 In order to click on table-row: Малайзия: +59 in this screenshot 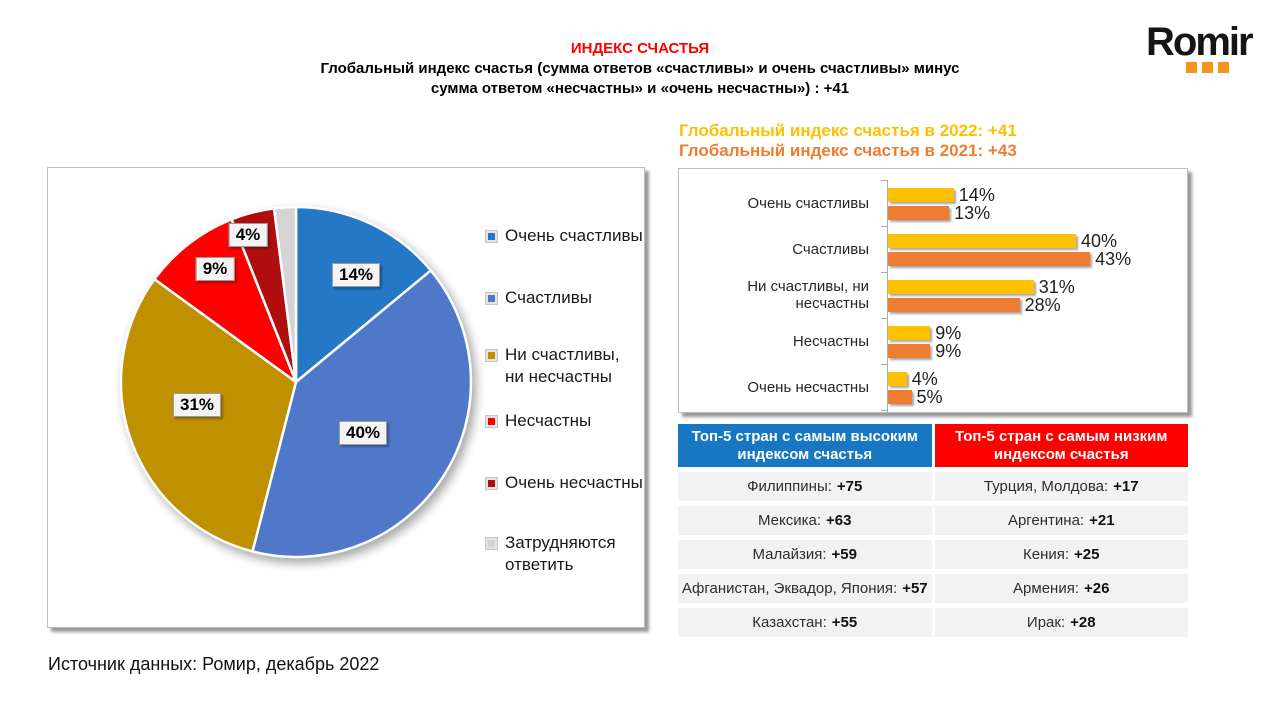, I will do `click(805, 554)`.